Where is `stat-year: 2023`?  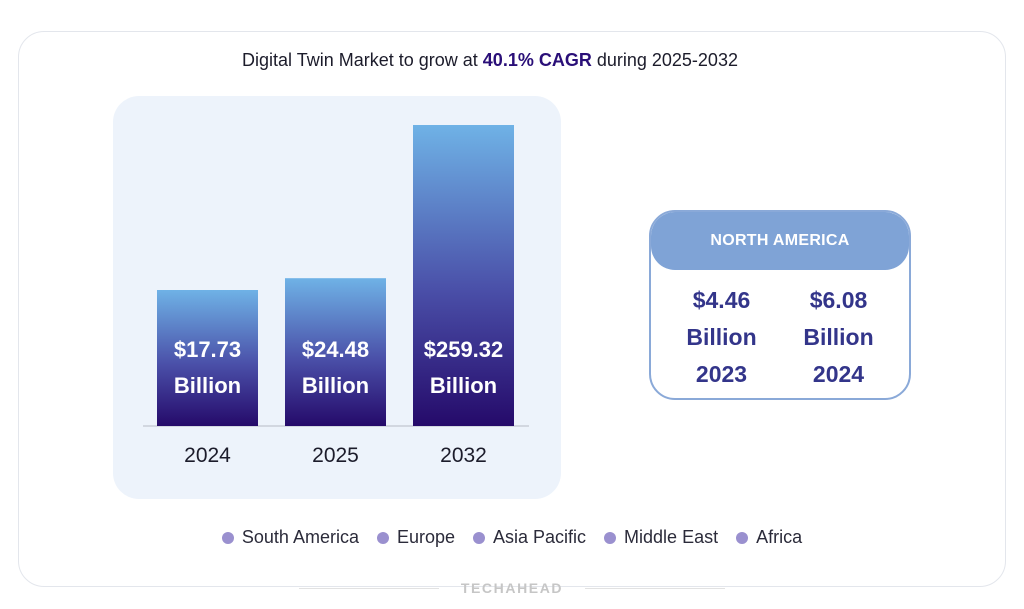
stat-year: 2023 is located at coordinates (721, 374).